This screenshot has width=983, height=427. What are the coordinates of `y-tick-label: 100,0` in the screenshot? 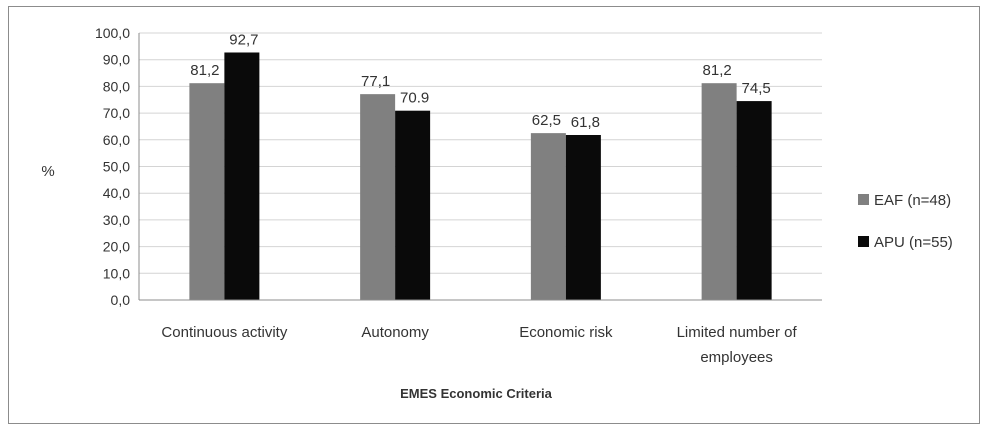 It's located at (112, 33).